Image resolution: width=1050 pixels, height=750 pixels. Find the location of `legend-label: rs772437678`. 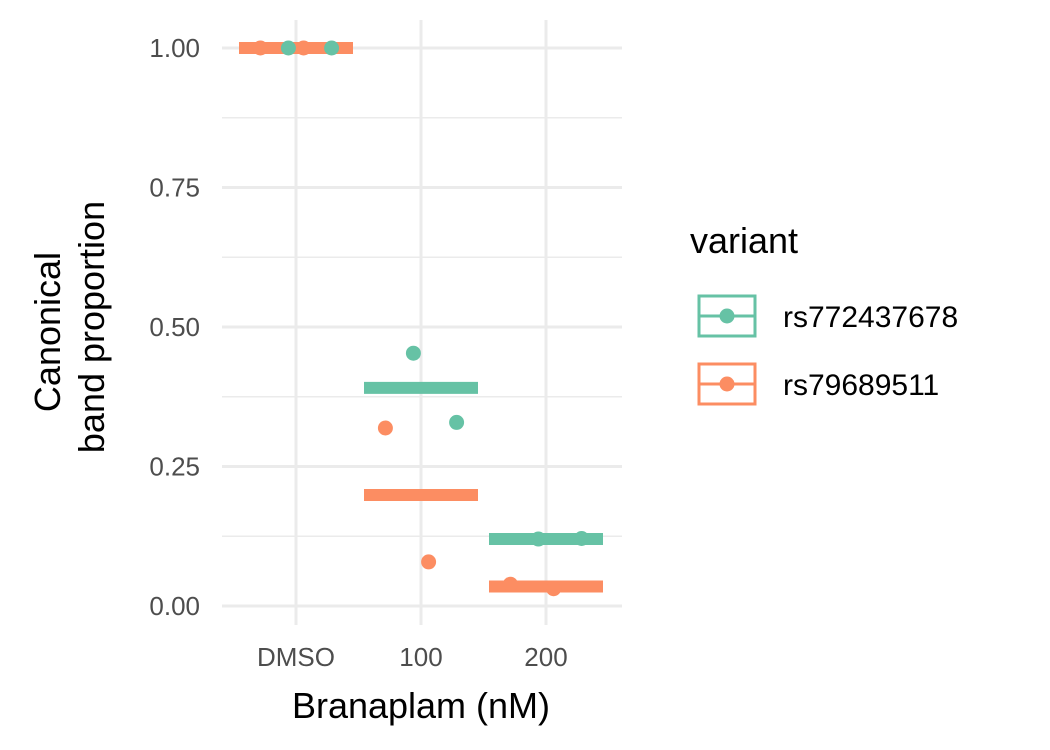

legend-label: rs772437678 is located at coordinates (870, 317).